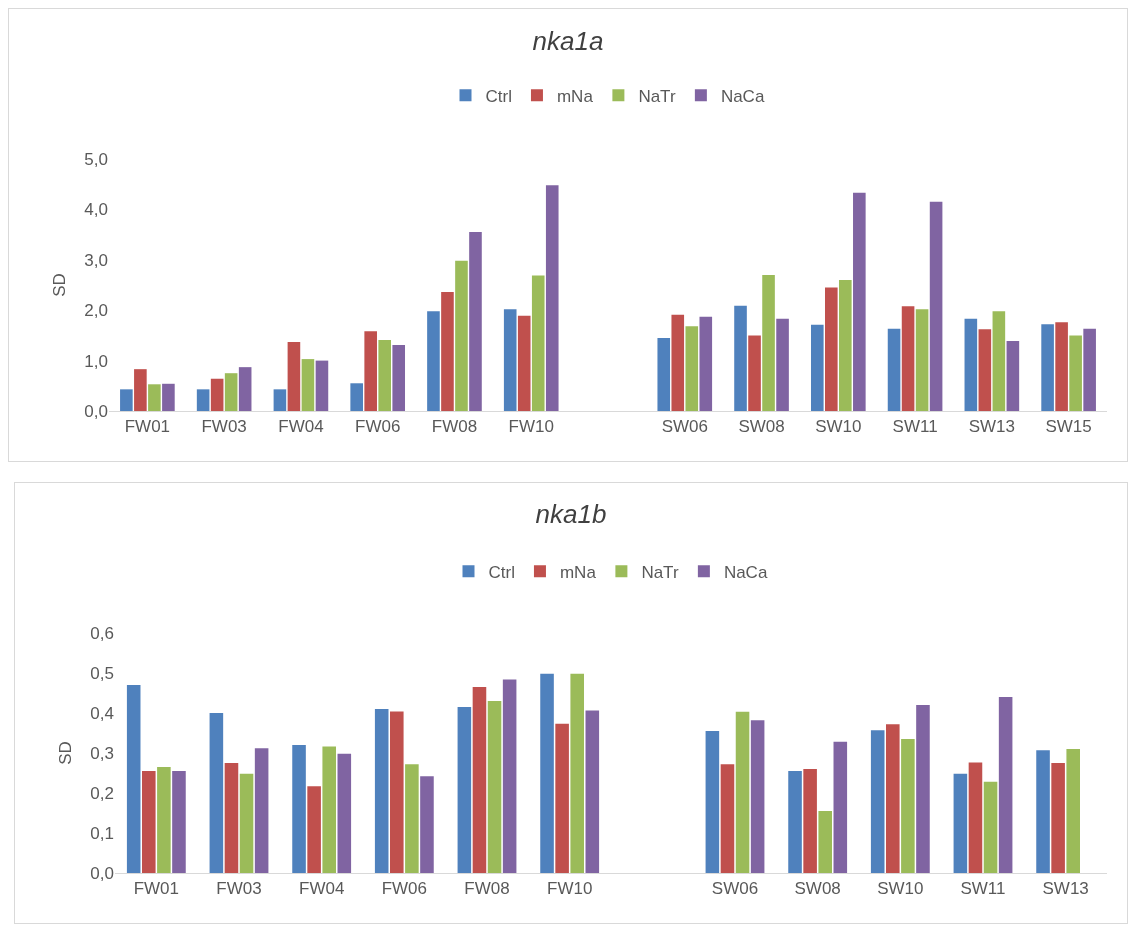  Describe the element at coordinates (487, 889) in the screenshot. I see `x-tick-label: FW08` at that location.